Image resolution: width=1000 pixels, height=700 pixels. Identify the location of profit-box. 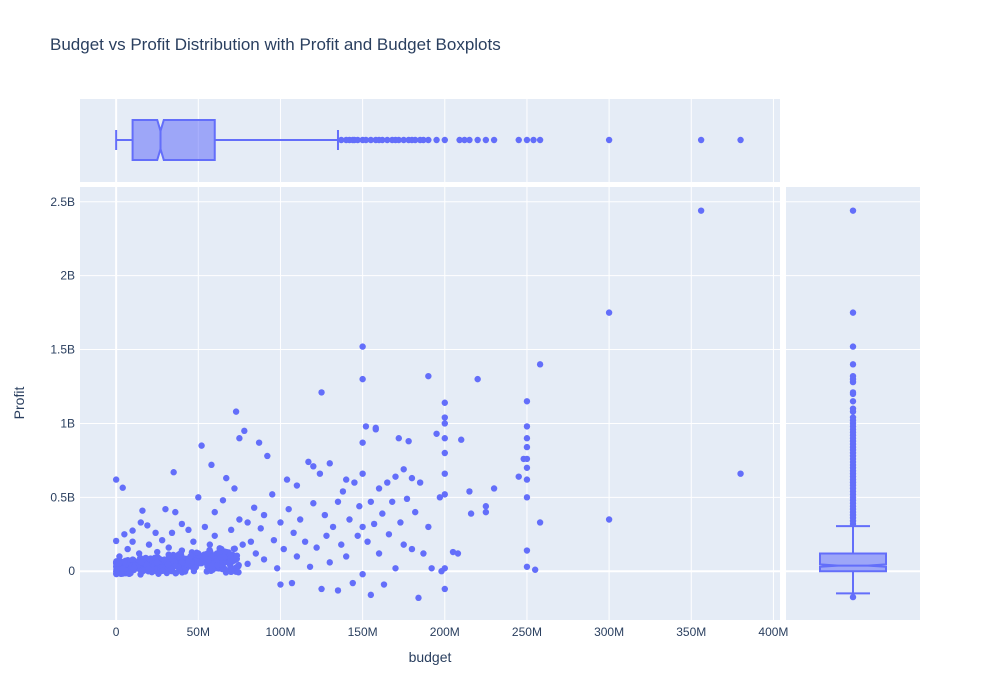
(853, 562).